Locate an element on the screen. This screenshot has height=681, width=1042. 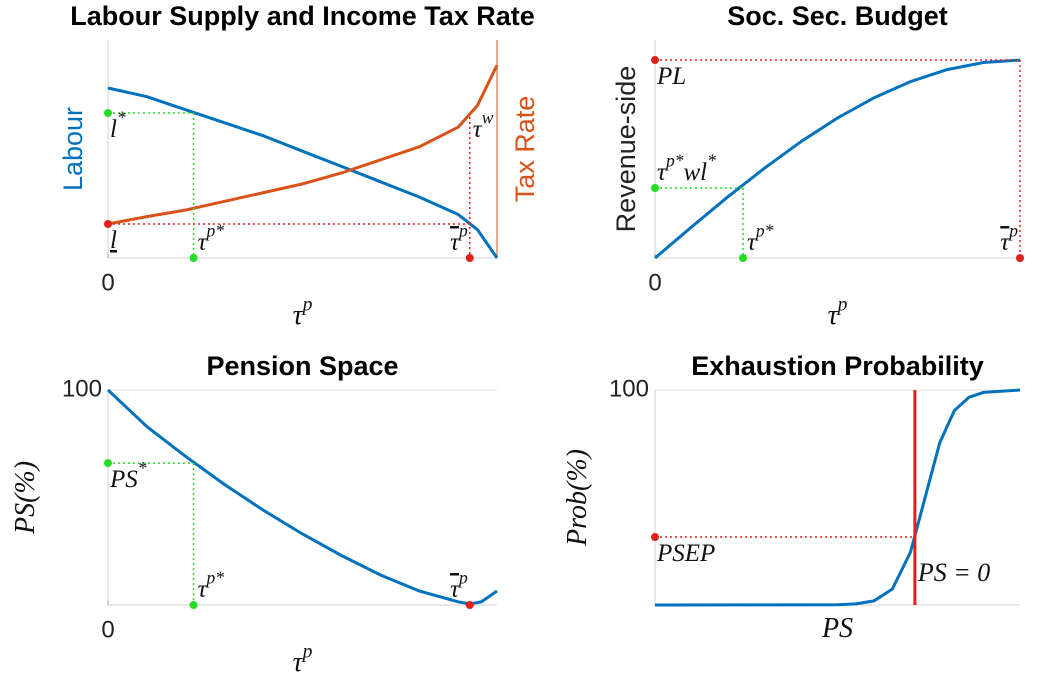
y-axis-label: PS(%) is located at coordinates (25, 498).